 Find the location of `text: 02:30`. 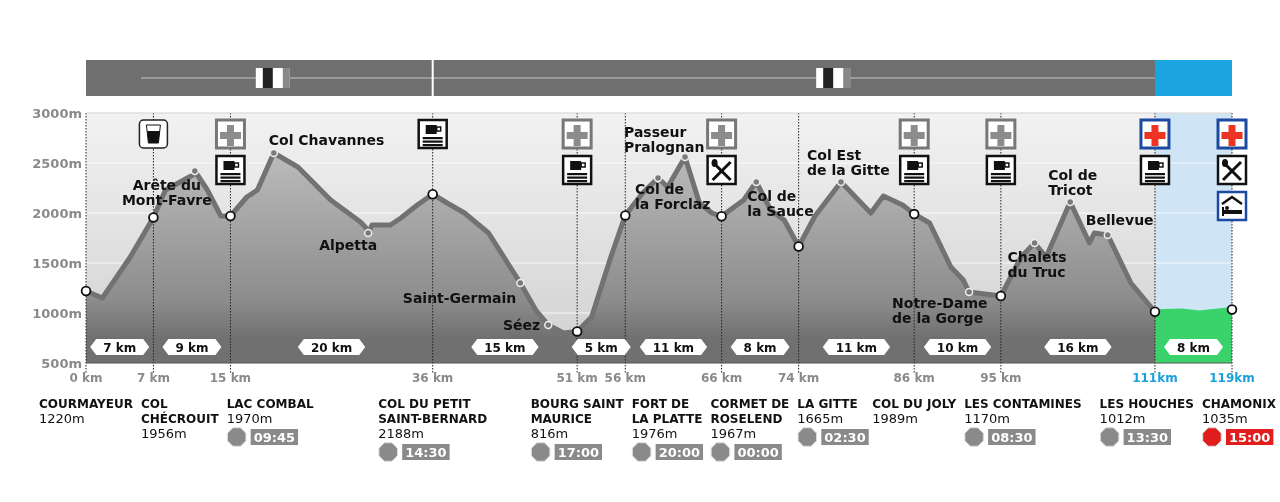

text: 02:30 is located at coordinates (845, 437).